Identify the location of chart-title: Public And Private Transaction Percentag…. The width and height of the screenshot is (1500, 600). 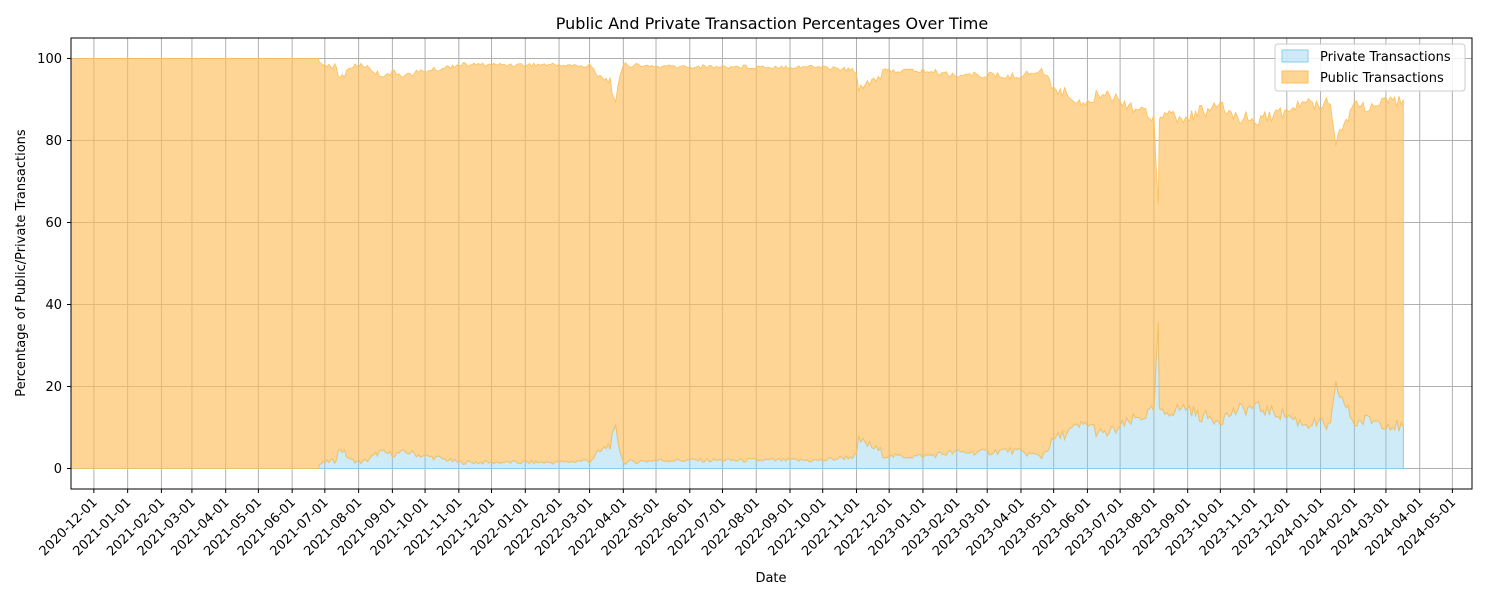
(772, 23).